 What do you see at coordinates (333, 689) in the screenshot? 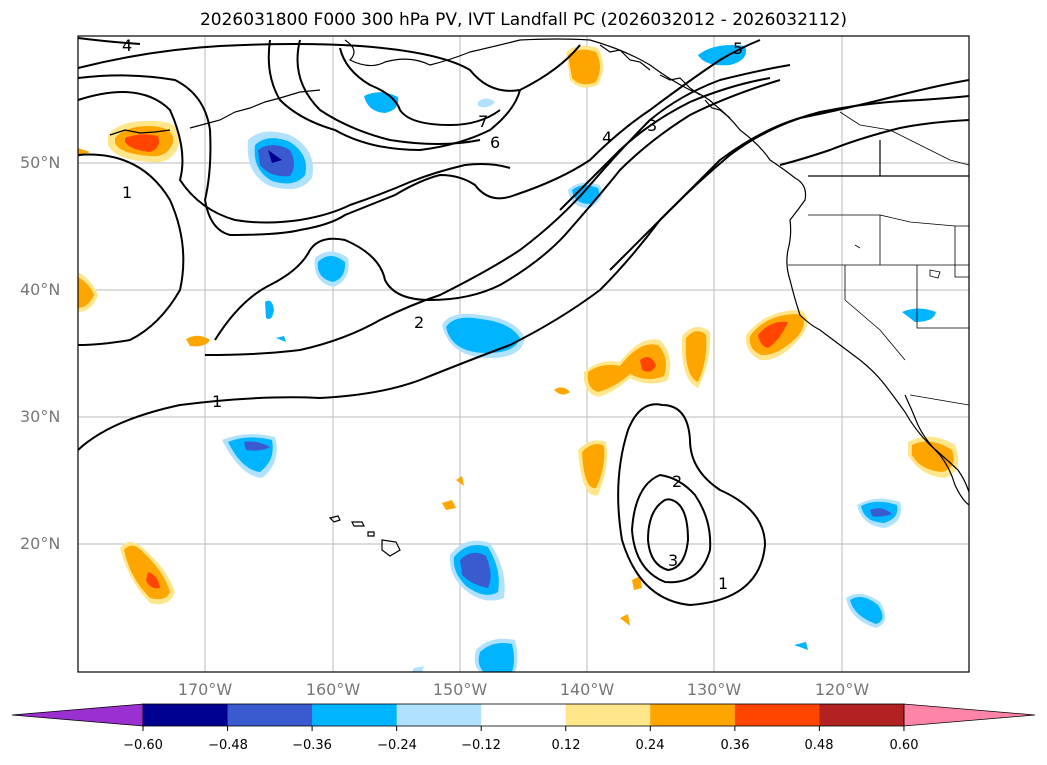
I see `lon-label: 160°W` at bounding box center [333, 689].